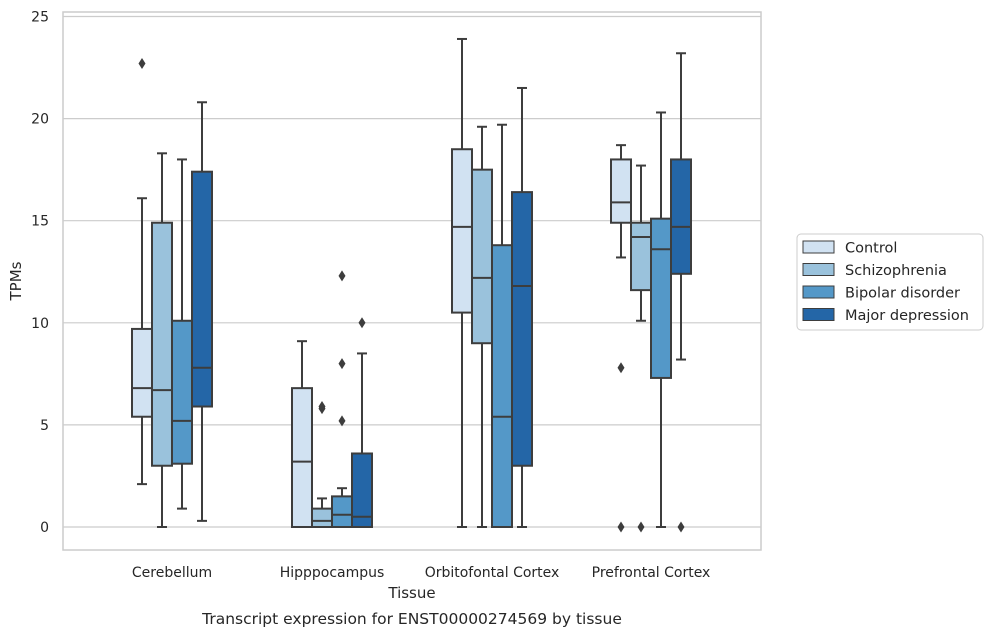  I want to click on y-tick-label: 10, so click(40, 324).